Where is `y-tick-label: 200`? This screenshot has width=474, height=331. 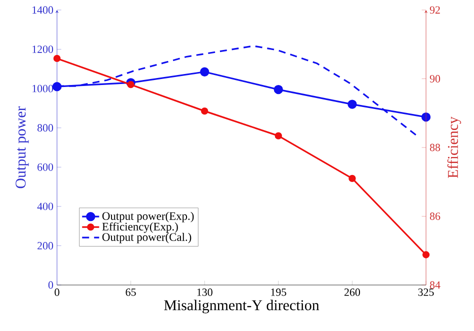
y-tick-label: 200 is located at coordinates (46, 246).